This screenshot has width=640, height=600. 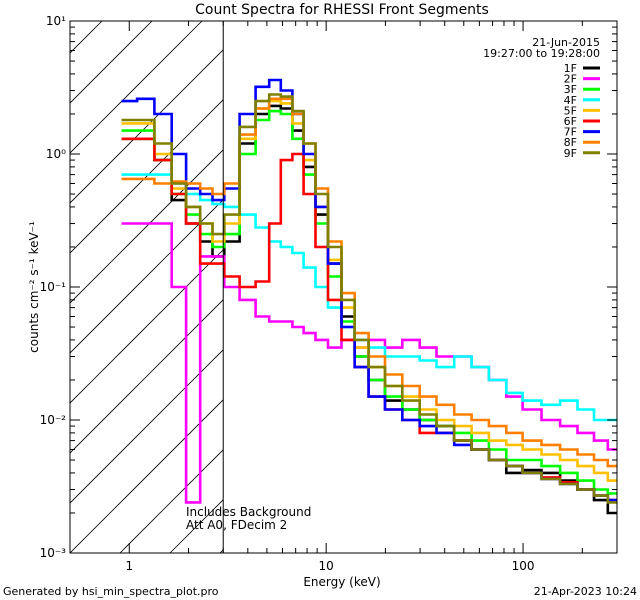 What do you see at coordinates (570, 68) in the screenshot?
I see `legend-label-1F: 1F` at bounding box center [570, 68].